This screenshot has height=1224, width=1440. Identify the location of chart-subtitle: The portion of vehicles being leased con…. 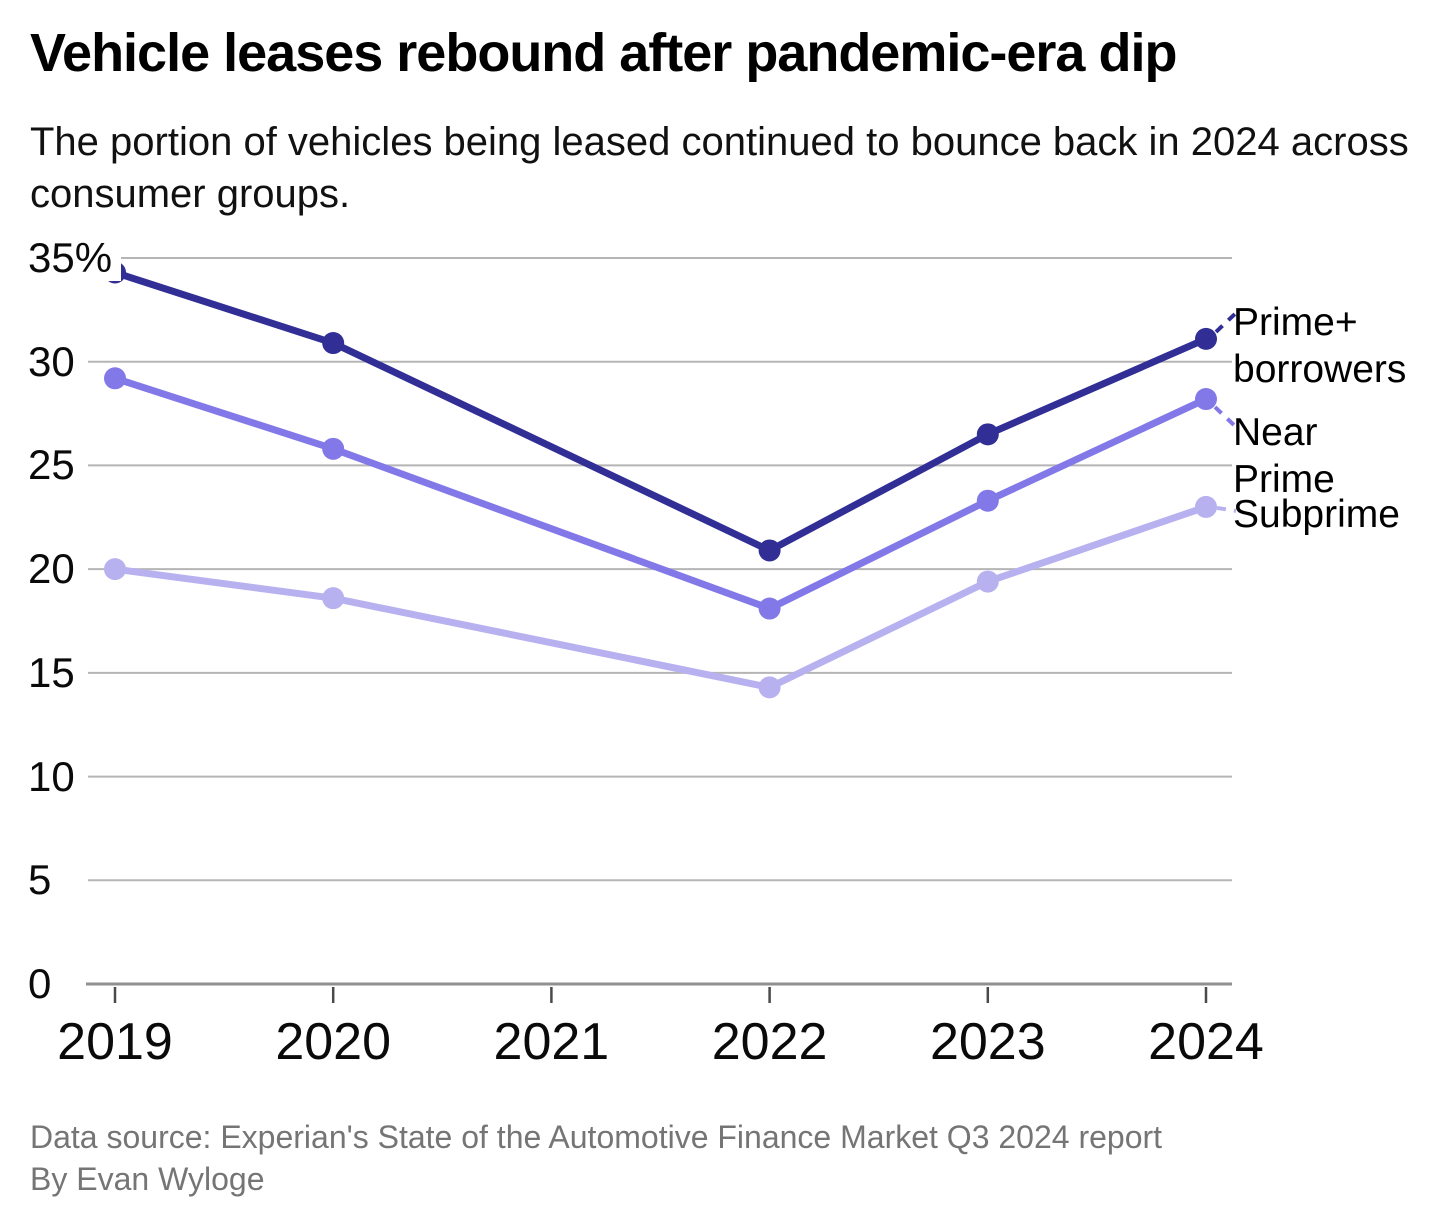
(719, 168).